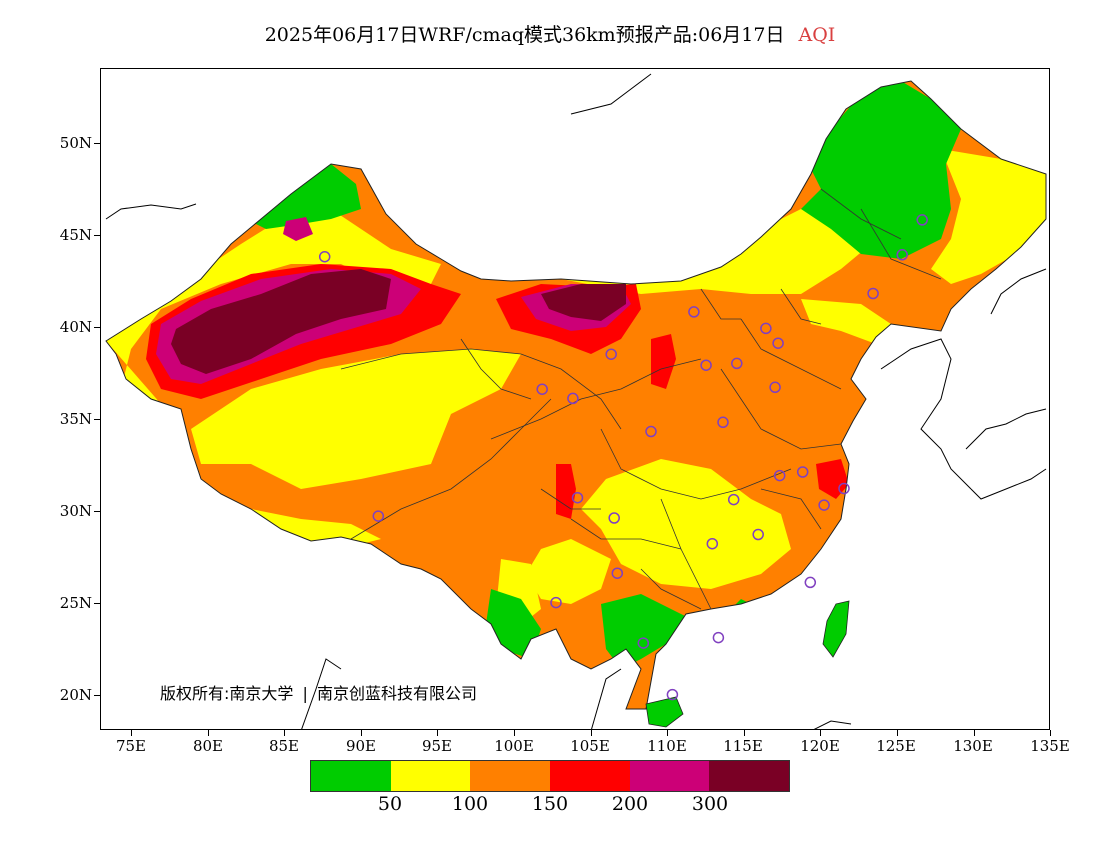  What do you see at coordinates (75, 235) in the screenshot?
I see `lat-label-45n: 45N` at bounding box center [75, 235].